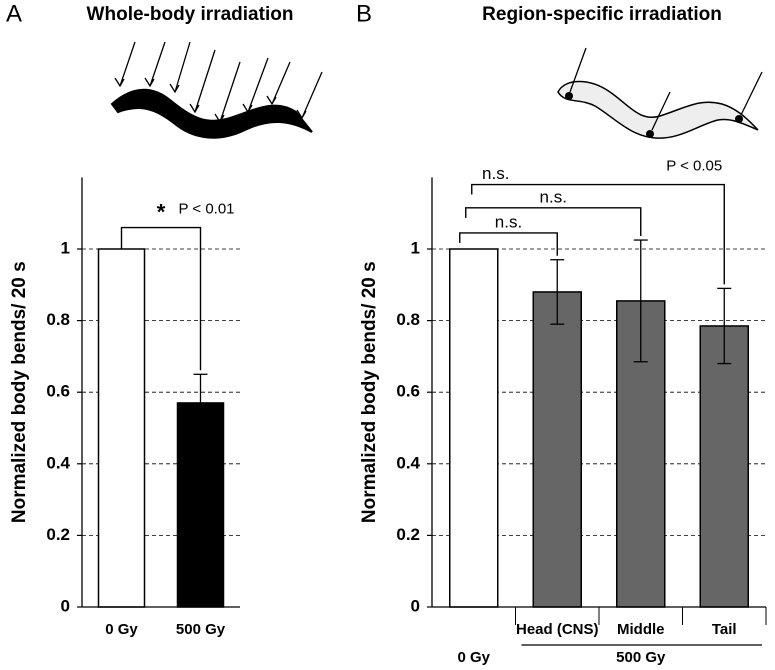 The width and height of the screenshot is (775, 670). Describe the element at coordinates (602, 14) in the screenshot. I see `chart-title: Region-specific irradiation` at that location.